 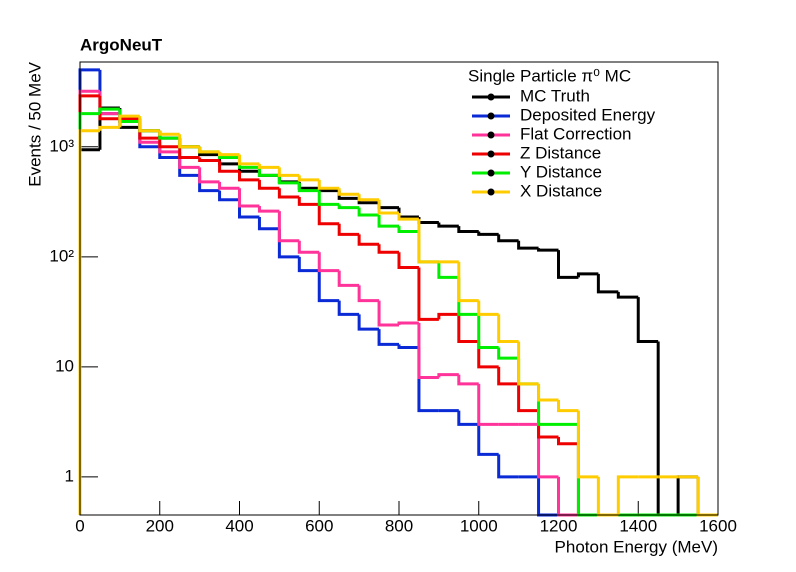 What do you see at coordinates (718, 525) in the screenshot?
I see `x-tick-label: 1600` at bounding box center [718, 525].